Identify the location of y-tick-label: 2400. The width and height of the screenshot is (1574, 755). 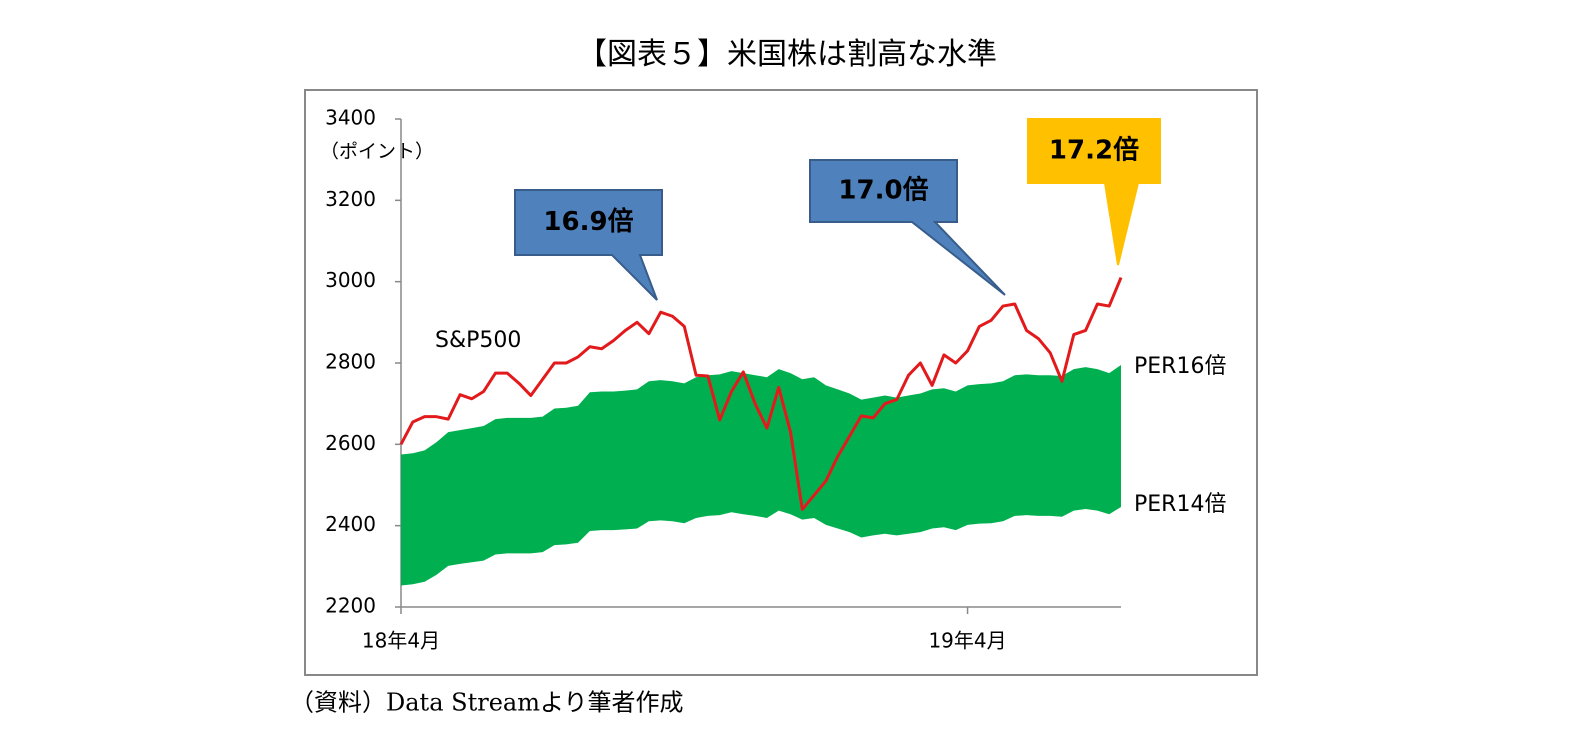
(350, 524).